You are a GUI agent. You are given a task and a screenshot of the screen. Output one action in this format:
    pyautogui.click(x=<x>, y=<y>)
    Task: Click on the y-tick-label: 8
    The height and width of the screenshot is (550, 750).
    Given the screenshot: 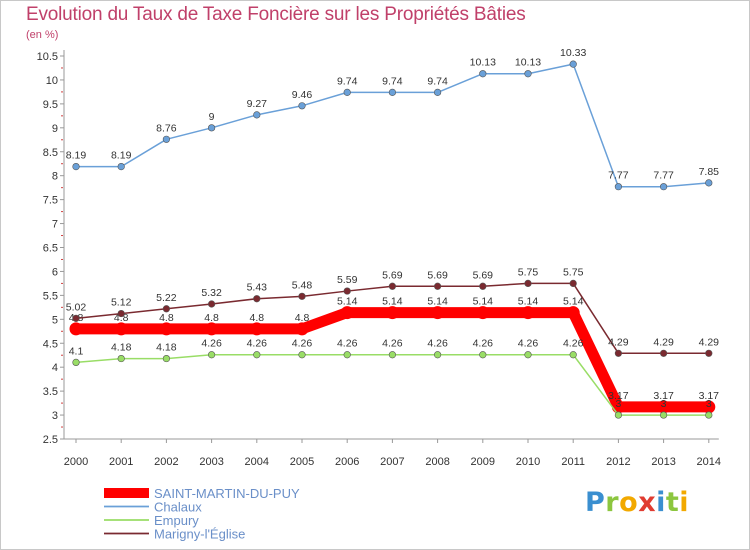 What is the action you would take?
    pyautogui.click(x=55, y=177)
    